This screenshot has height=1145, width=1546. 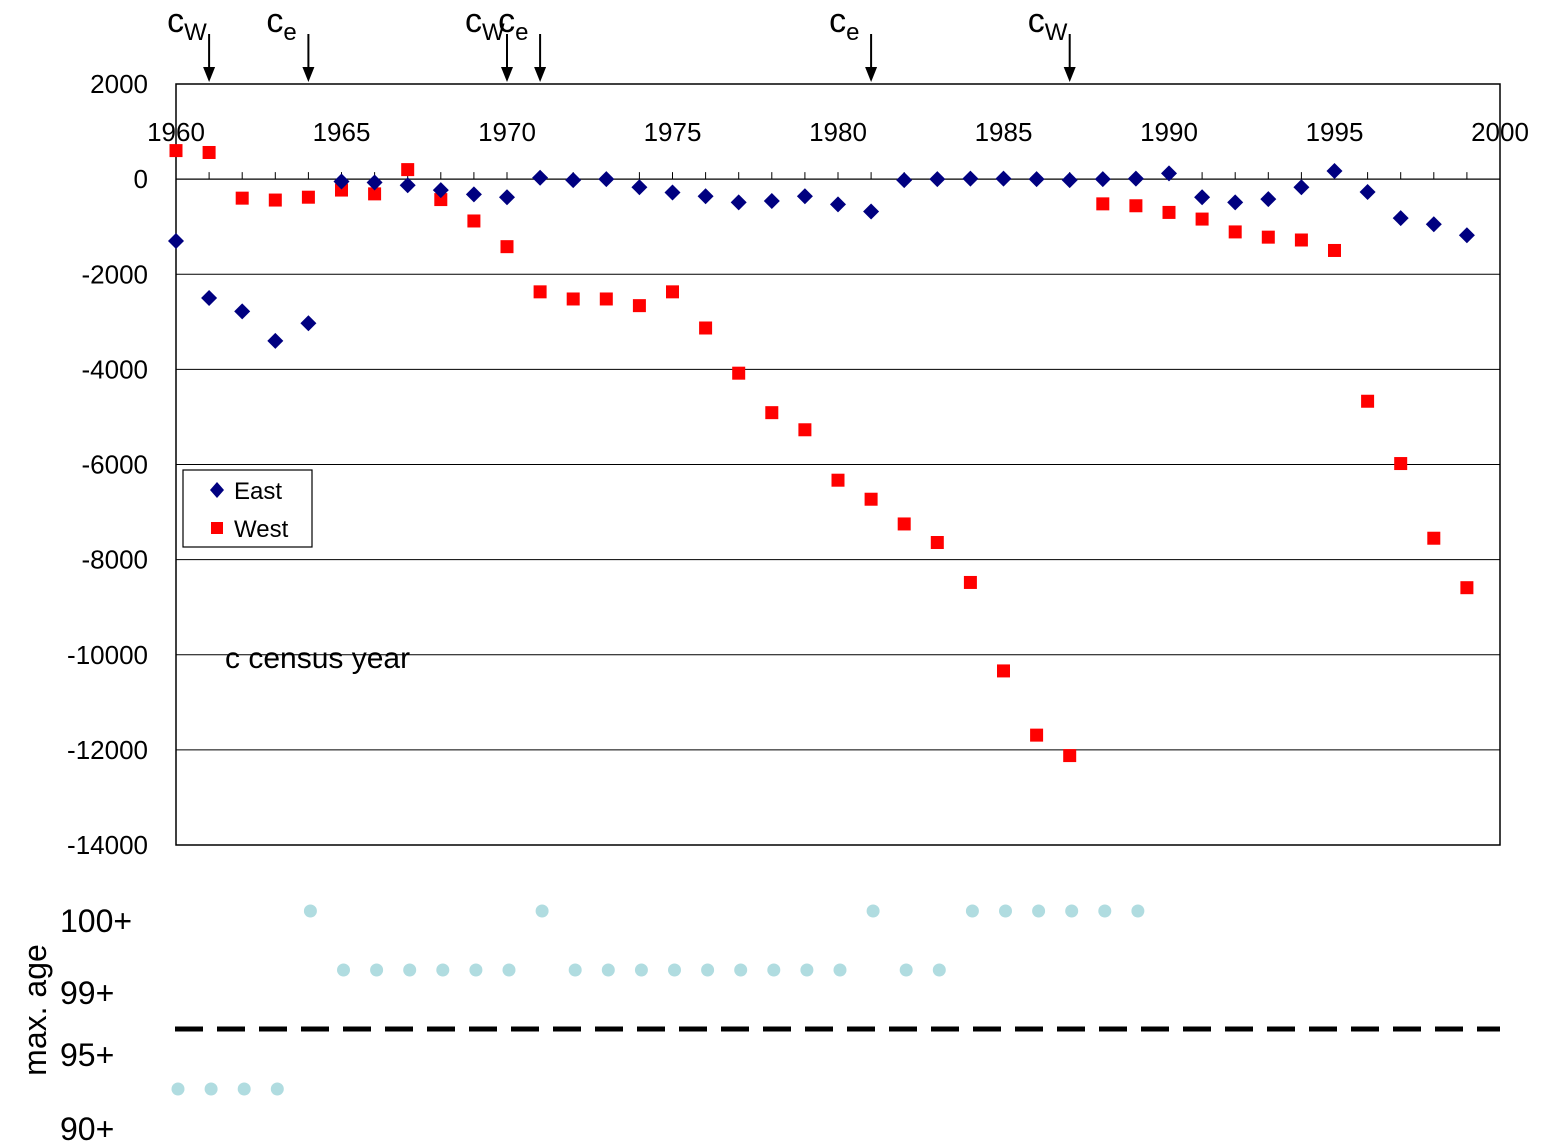 I want to click on x-tick-label: 2000, so click(x=1500, y=132).